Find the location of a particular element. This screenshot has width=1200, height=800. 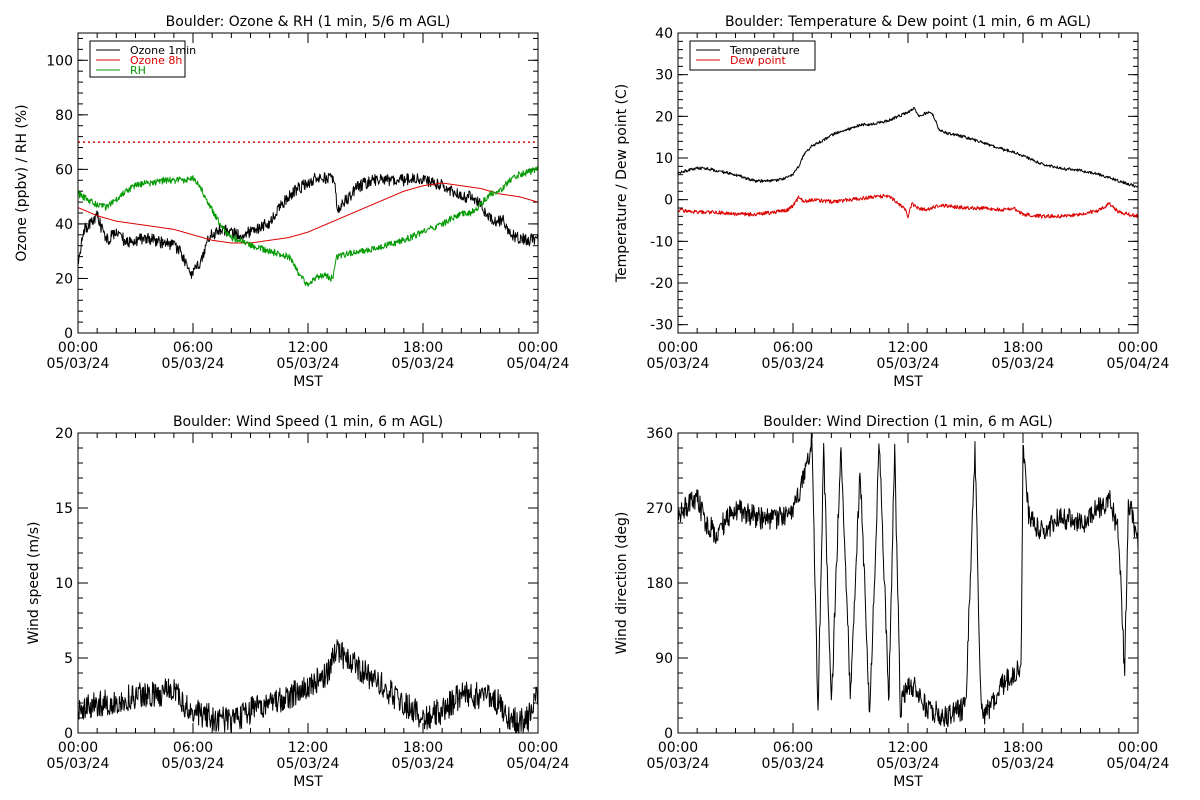

y-tick-label: -30 is located at coordinates (661, 326).